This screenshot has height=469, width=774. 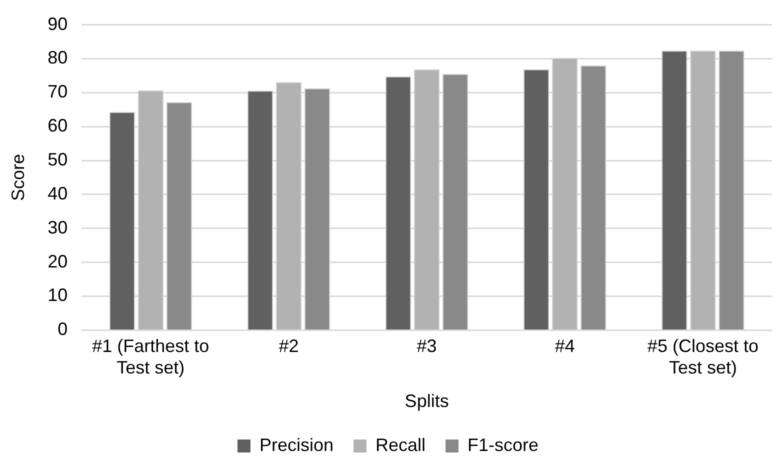 I want to click on x-tick-label: #5 (Closest to Test set), so click(x=702, y=357).